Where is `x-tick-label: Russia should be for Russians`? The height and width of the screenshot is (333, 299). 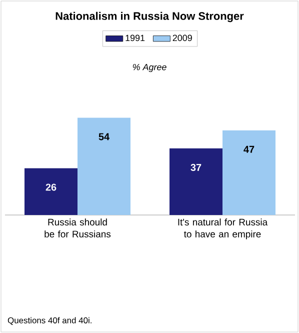 x-tick-label: Russia should be for Russians is located at coordinates (77, 228).